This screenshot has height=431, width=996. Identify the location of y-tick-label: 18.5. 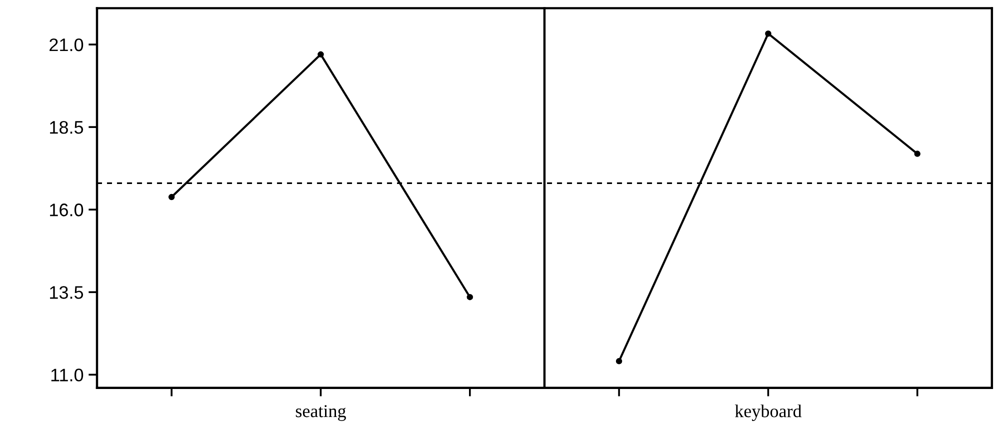
(67, 127).